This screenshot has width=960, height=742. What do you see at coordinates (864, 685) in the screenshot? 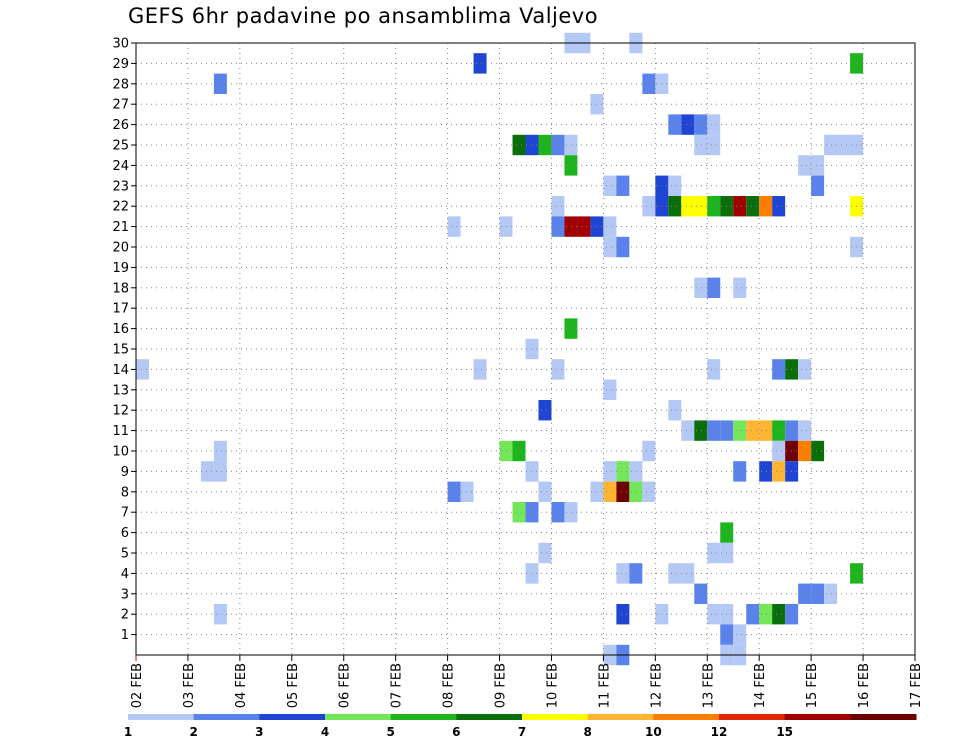
I see `x-tick-label: 16 FEB` at bounding box center [864, 685].